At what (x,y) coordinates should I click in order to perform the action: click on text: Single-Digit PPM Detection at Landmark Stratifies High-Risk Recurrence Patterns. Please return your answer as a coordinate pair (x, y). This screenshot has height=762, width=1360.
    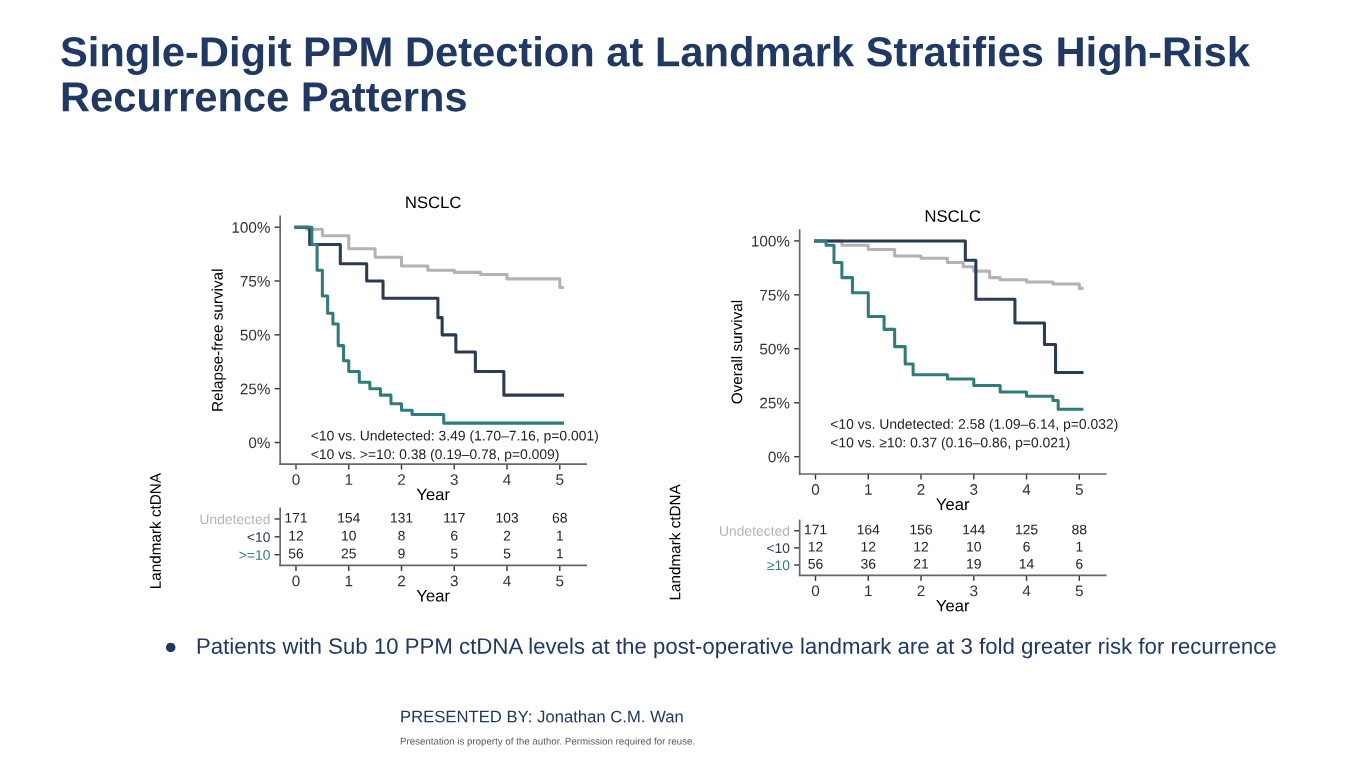
    Looking at the image, I should click on (656, 74).